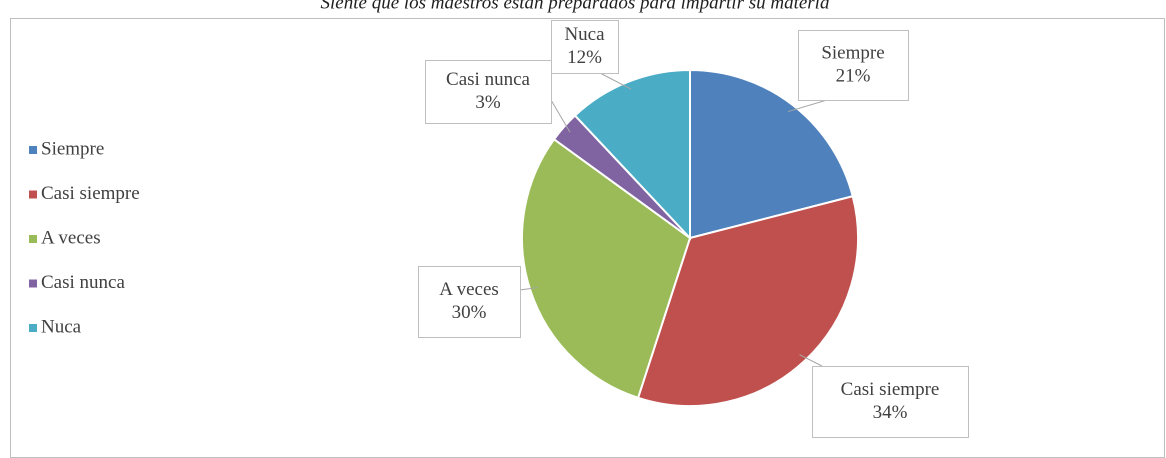  What do you see at coordinates (469, 312) in the screenshot?
I see `data-label-value: 30%` at bounding box center [469, 312].